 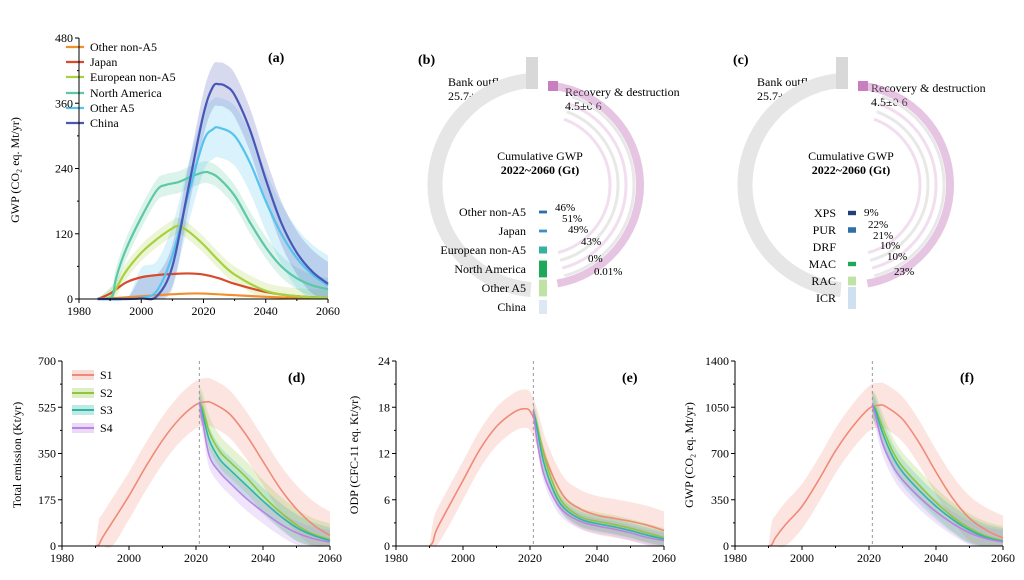 I want to click on panel-b-label: (b), so click(x=426, y=60).